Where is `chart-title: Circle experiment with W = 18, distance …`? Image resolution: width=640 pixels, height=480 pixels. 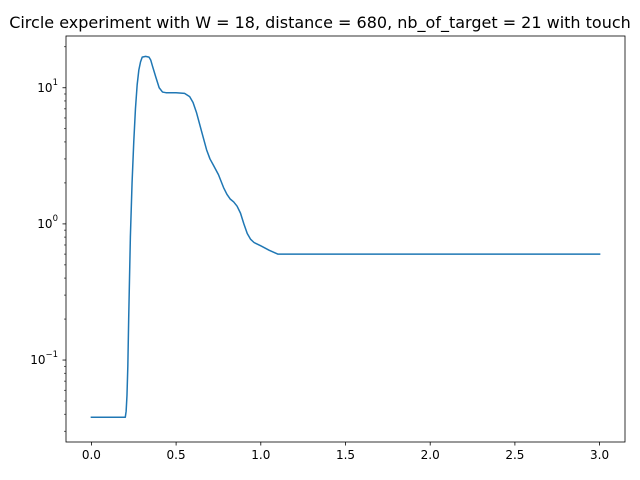
chart-title: Circle experiment with W = 18, distance … is located at coordinates (320, 23).